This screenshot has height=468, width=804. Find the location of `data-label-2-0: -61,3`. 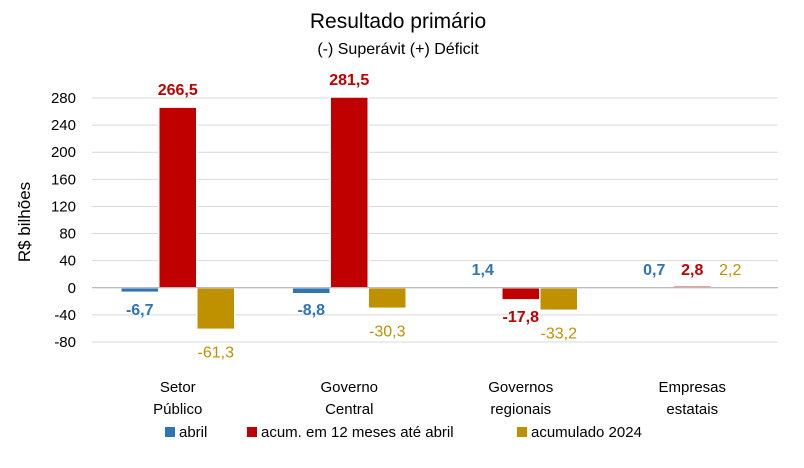

data-label-2-0: -61,3 is located at coordinates (216, 352).